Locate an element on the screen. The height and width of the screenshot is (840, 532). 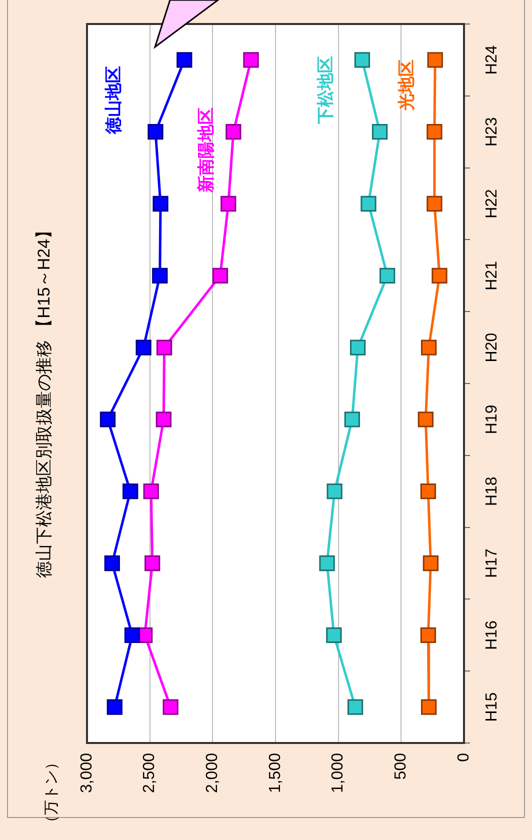
x-tick-label: 1,500 is located at coordinates (275, 773).